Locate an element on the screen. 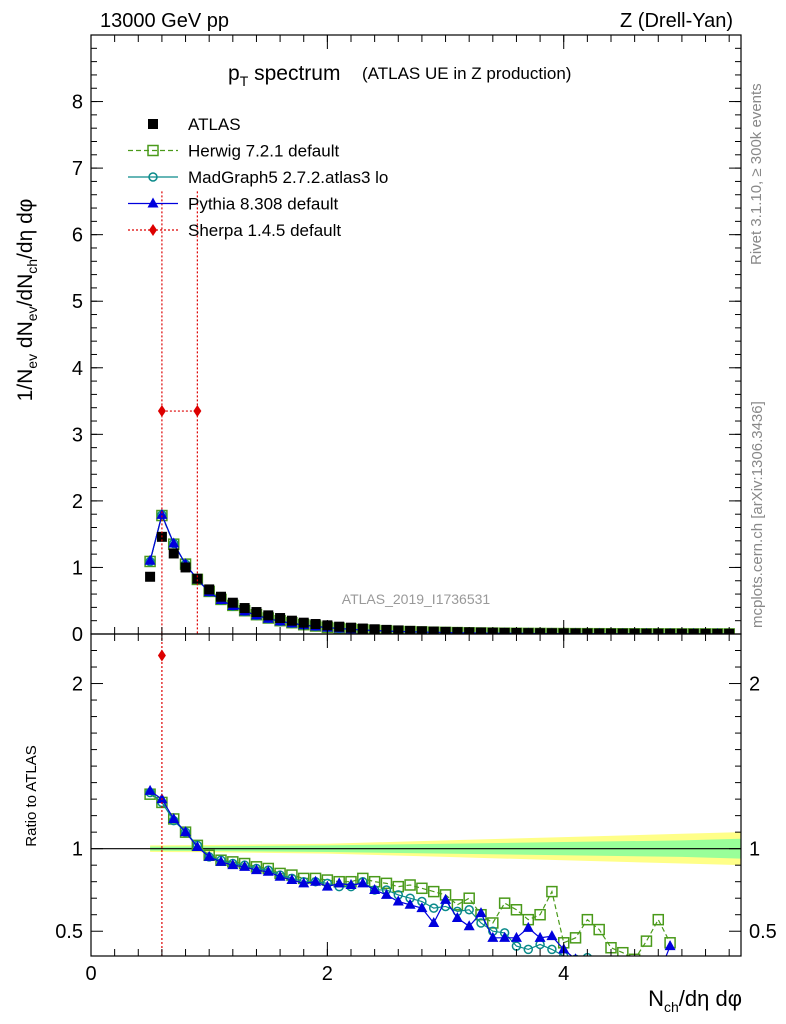 Image resolution: width=786 pixels, height=1024 pixels. legend-item-sherpa: Sherpa 1.4.5 default is located at coordinates (234, 230).